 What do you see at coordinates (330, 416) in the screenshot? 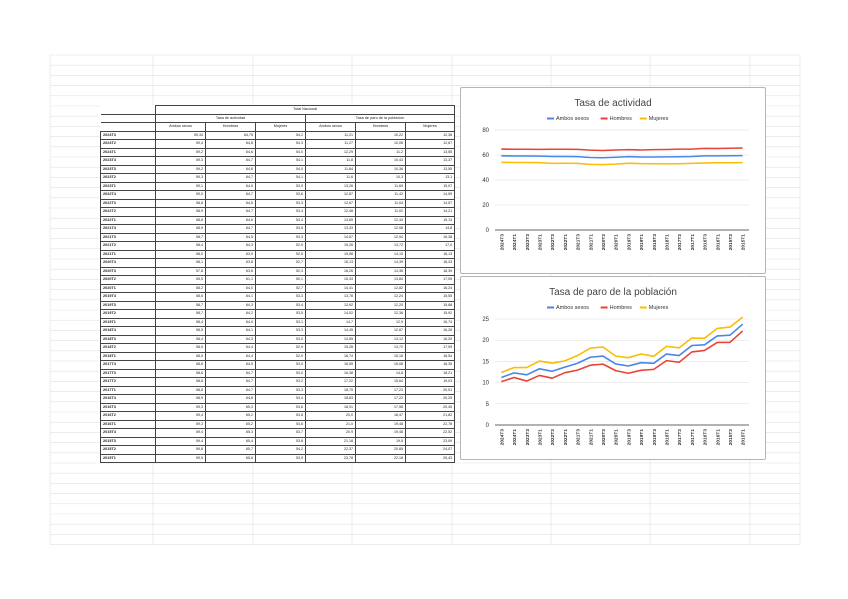
I see `value-cell: 20,0` at bounding box center [330, 416].